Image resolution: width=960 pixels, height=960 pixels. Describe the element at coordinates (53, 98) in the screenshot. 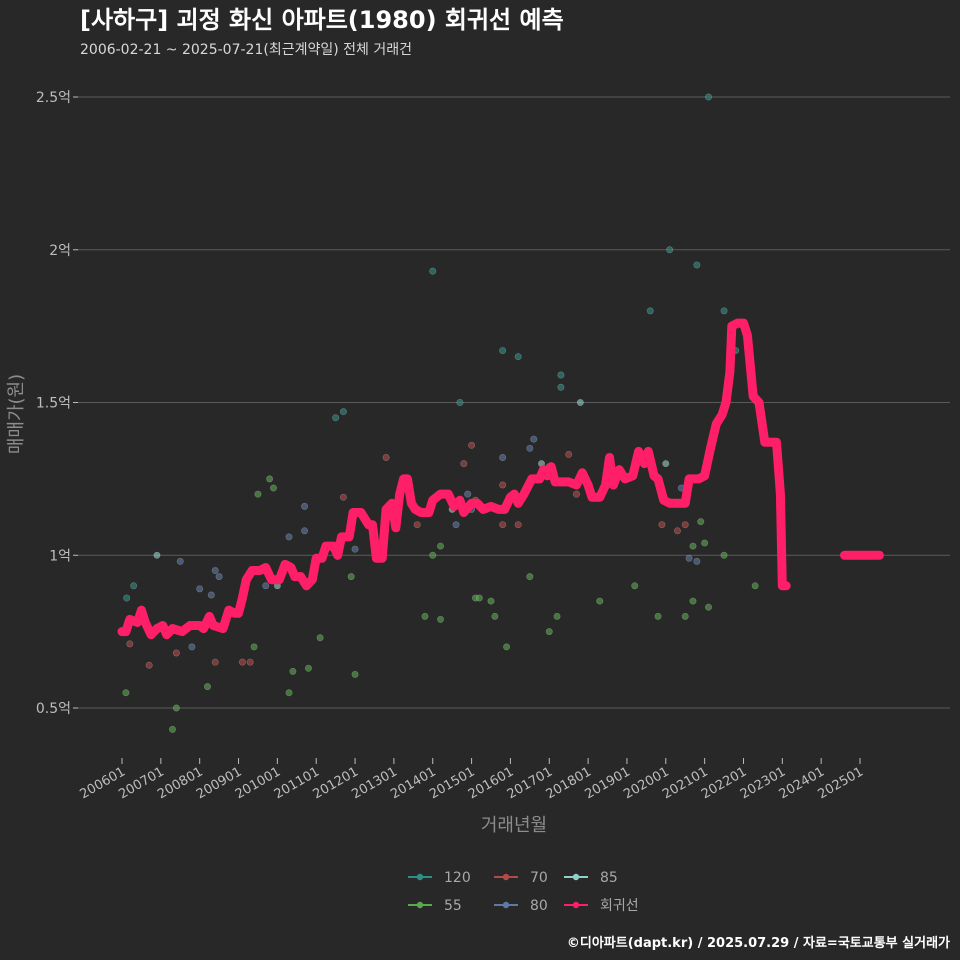

I see `y-tick-label: 2.5억` at that location.